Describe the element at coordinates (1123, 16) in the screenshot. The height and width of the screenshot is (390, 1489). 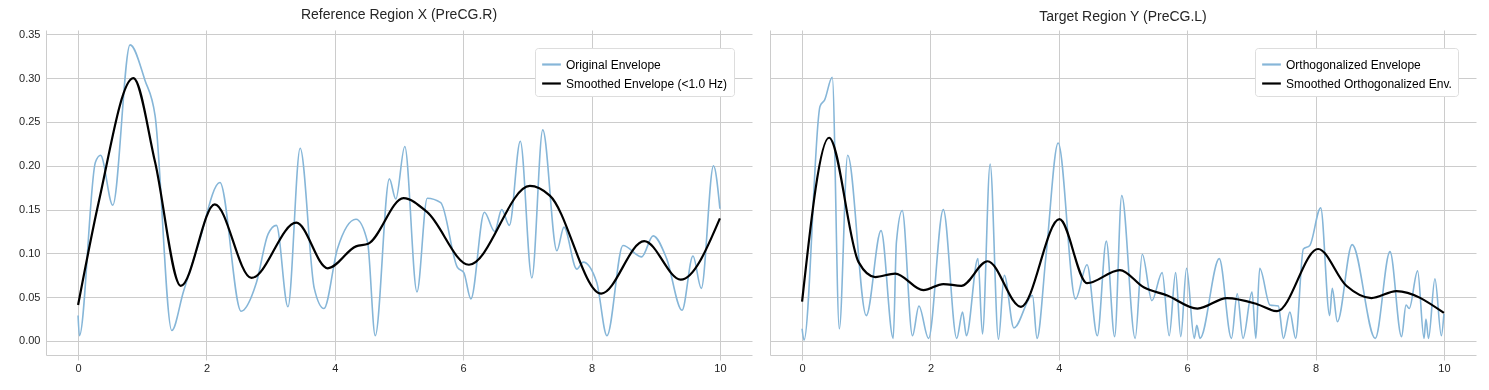
I see `chart-title: Target Region Y (PreCG.L)` at that location.